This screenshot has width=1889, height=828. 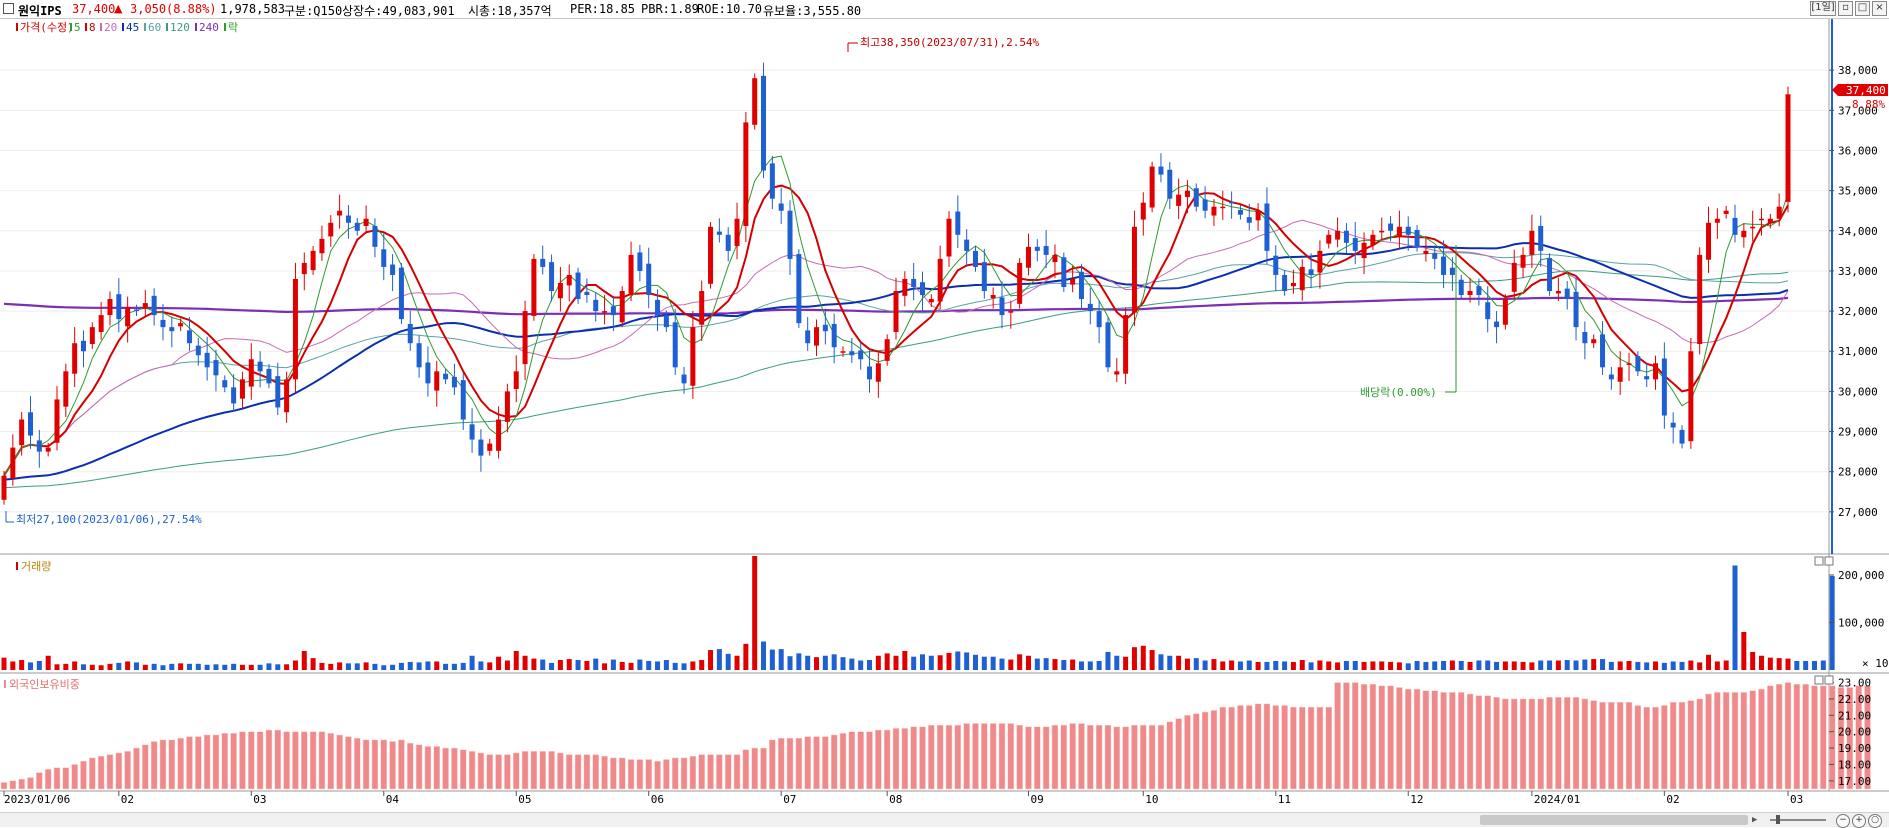 What do you see at coordinates (944, 820) in the screenshot?
I see `chart-scrollbar: ▶ − + ○` at bounding box center [944, 820].